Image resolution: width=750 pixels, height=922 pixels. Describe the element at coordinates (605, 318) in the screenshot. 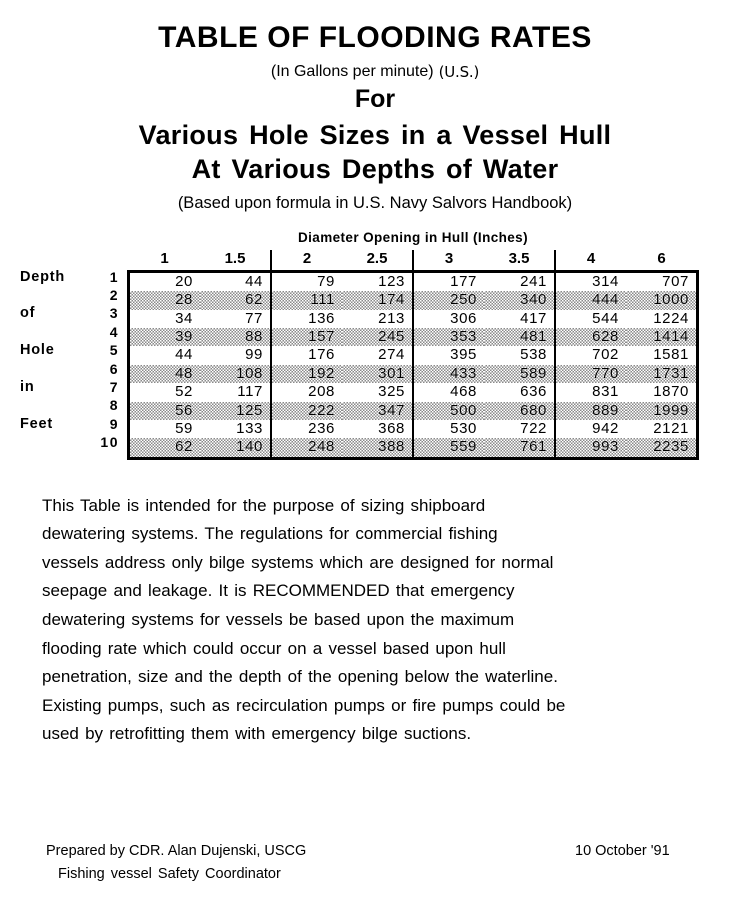

I see `table-cell: 544` at that location.